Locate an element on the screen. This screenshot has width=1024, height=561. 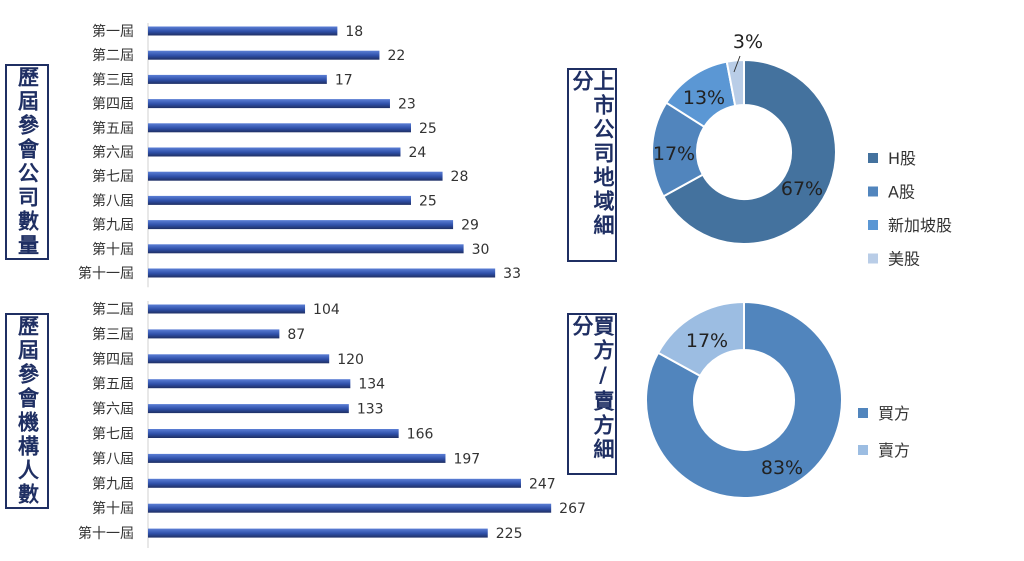
institutions-value-label: 120 is located at coordinates (350, 360).